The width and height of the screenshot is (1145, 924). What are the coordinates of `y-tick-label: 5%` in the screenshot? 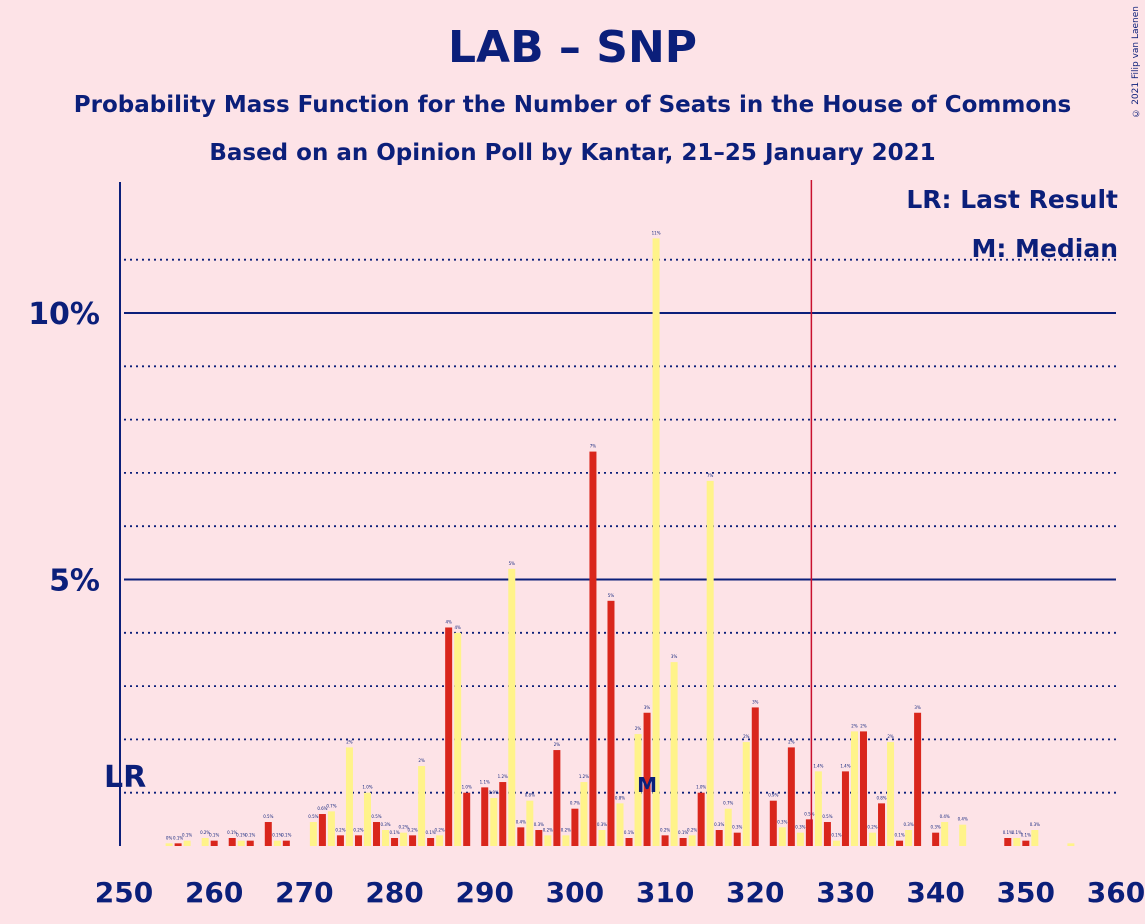 It's located at (74, 581).